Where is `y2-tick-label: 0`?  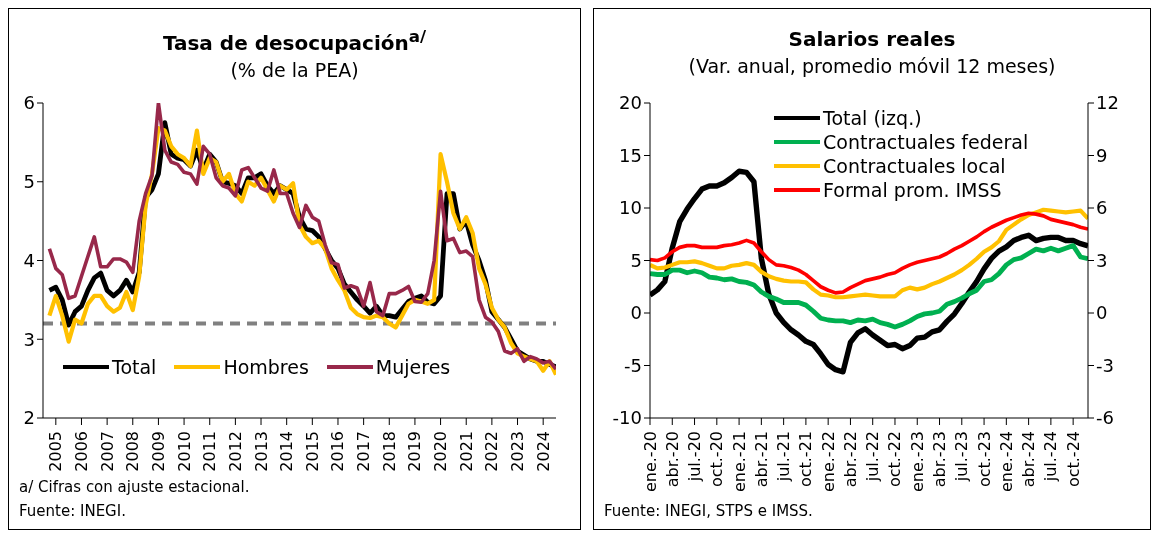
y2-tick-label: 0 is located at coordinates (1102, 313).